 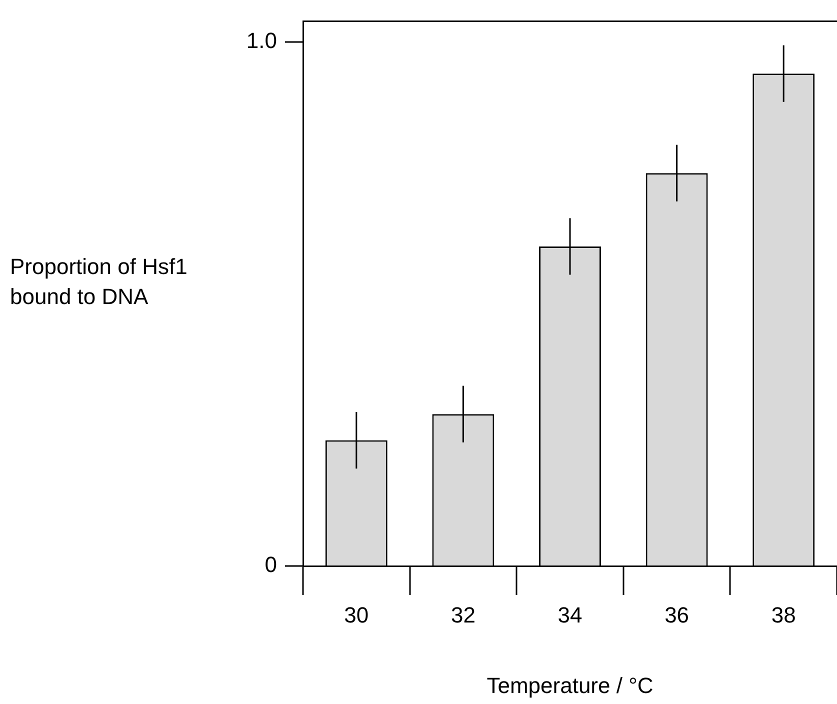 What do you see at coordinates (677, 615) in the screenshot?
I see `x-tick-label: 36` at bounding box center [677, 615].